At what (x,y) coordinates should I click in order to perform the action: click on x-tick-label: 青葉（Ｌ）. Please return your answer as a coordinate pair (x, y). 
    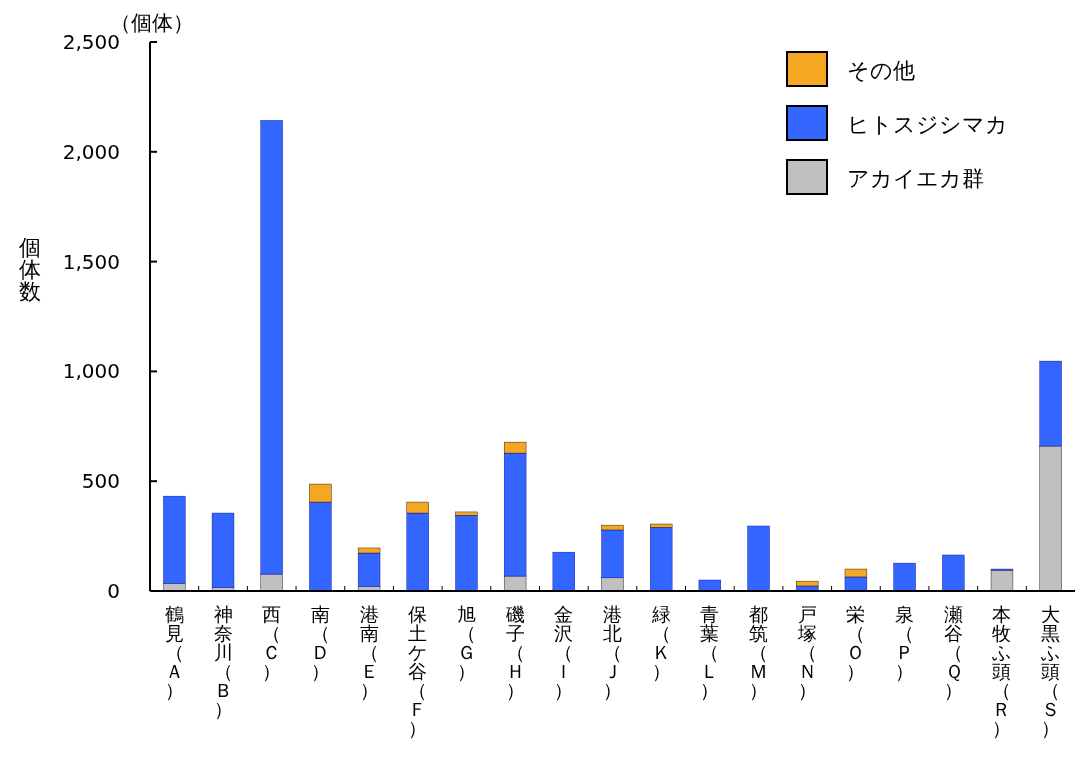
    Looking at the image, I should click on (710, 652).